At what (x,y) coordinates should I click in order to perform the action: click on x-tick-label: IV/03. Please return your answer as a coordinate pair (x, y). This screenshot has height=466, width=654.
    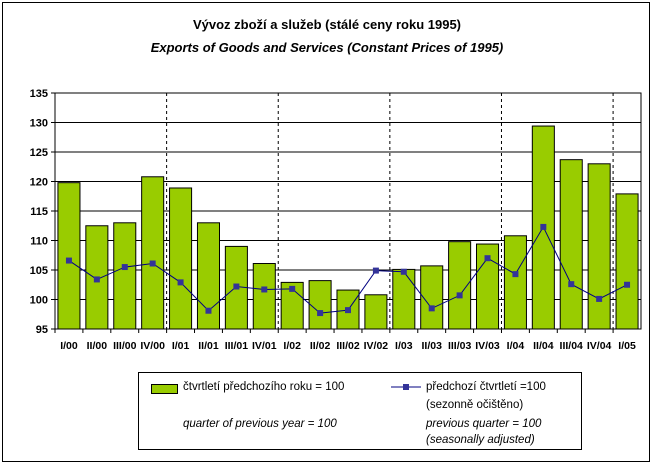
    Looking at the image, I should click on (487, 346).